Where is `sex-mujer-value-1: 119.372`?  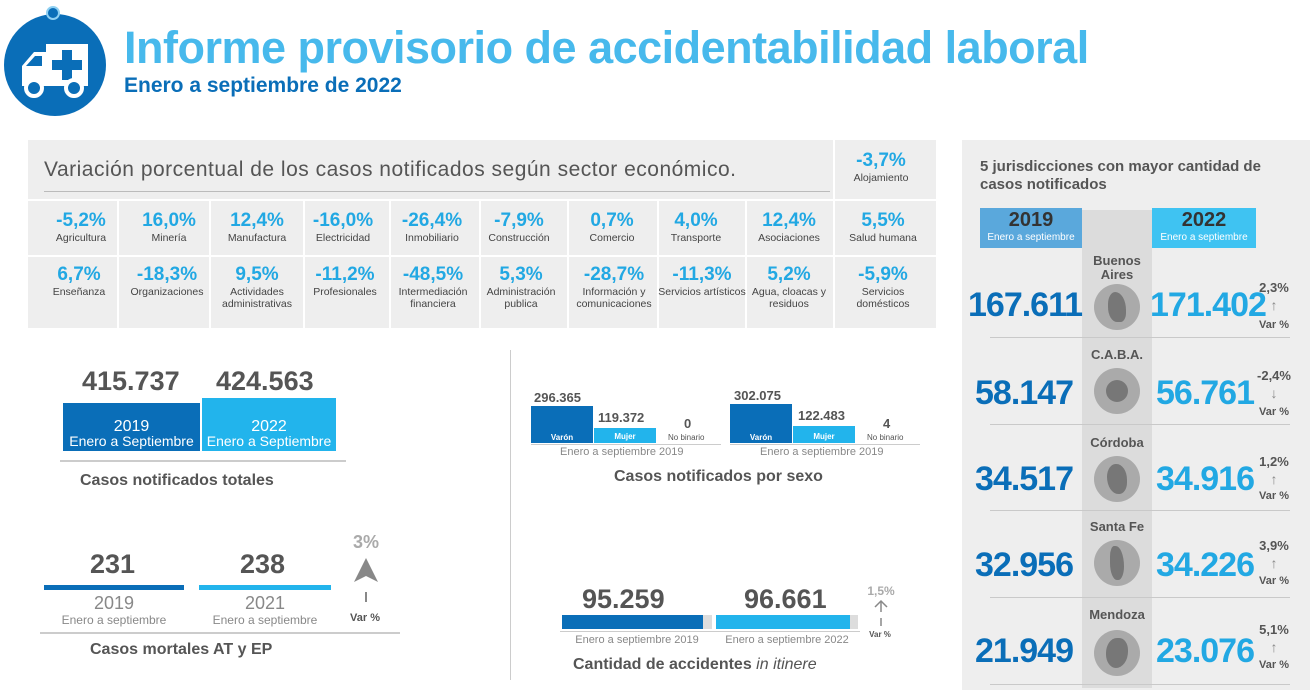
sex-mujer-value-1: 119.372 is located at coordinates (621, 417).